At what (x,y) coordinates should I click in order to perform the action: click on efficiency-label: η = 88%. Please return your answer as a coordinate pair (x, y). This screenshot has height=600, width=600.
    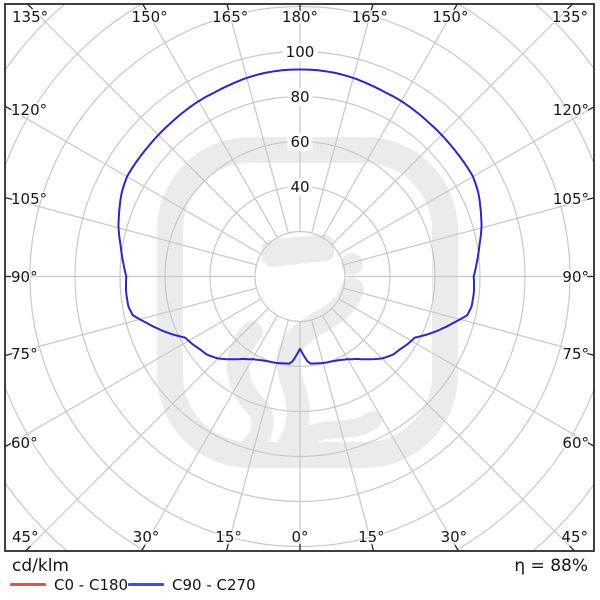
    Looking at the image, I should click on (551, 566).